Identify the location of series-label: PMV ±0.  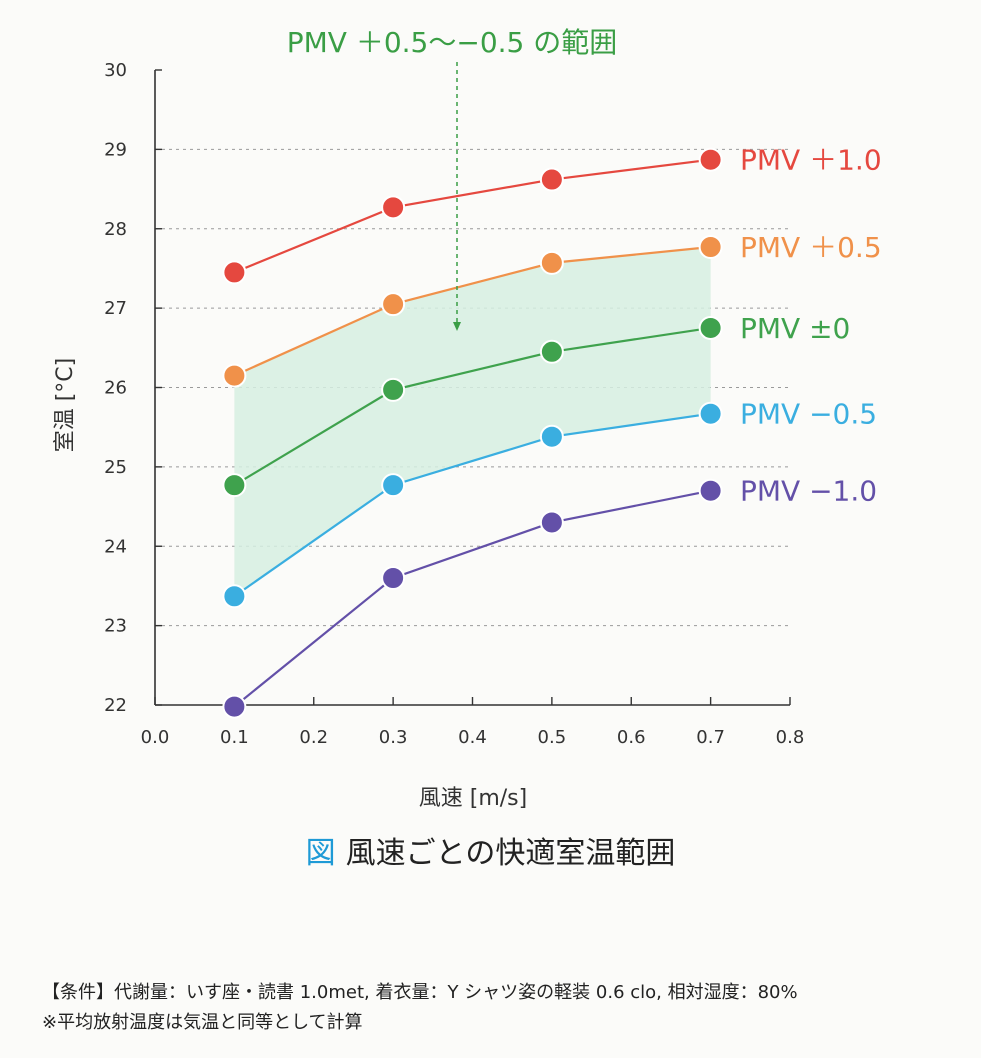
(795, 328).